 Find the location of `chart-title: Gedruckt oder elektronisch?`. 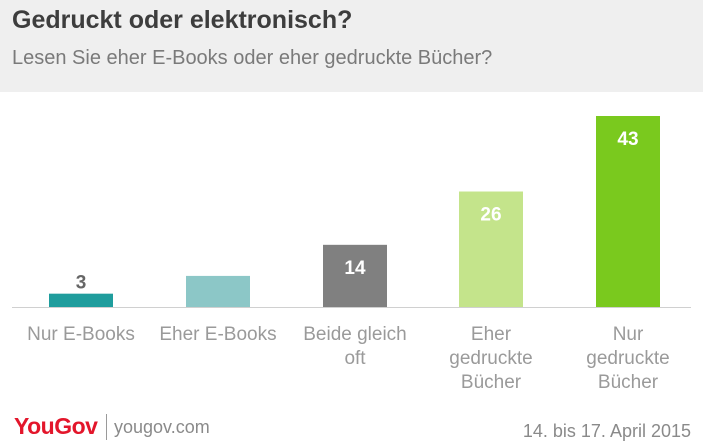

chart-title: Gedruckt oder elektronisch? is located at coordinates (182, 20).